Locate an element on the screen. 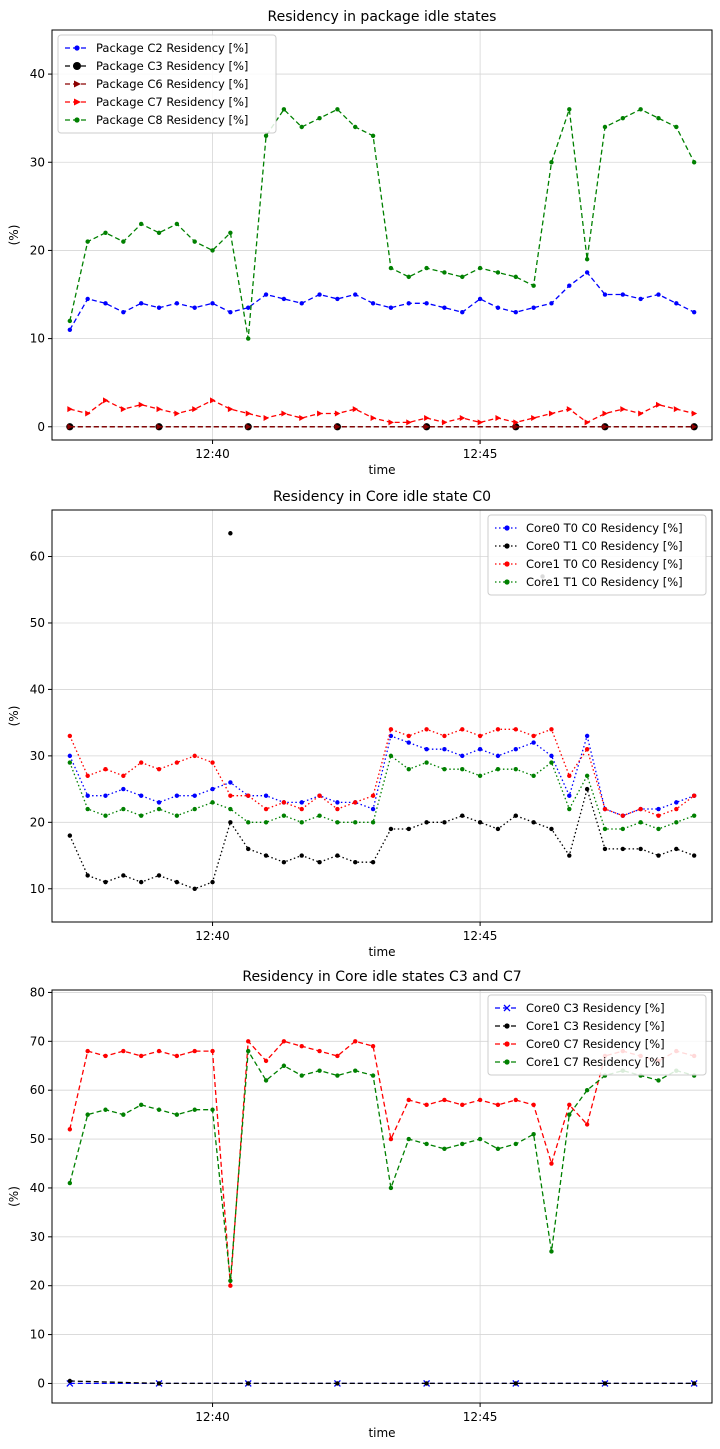  series-package-c7-residency is located at coordinates (382, 411).